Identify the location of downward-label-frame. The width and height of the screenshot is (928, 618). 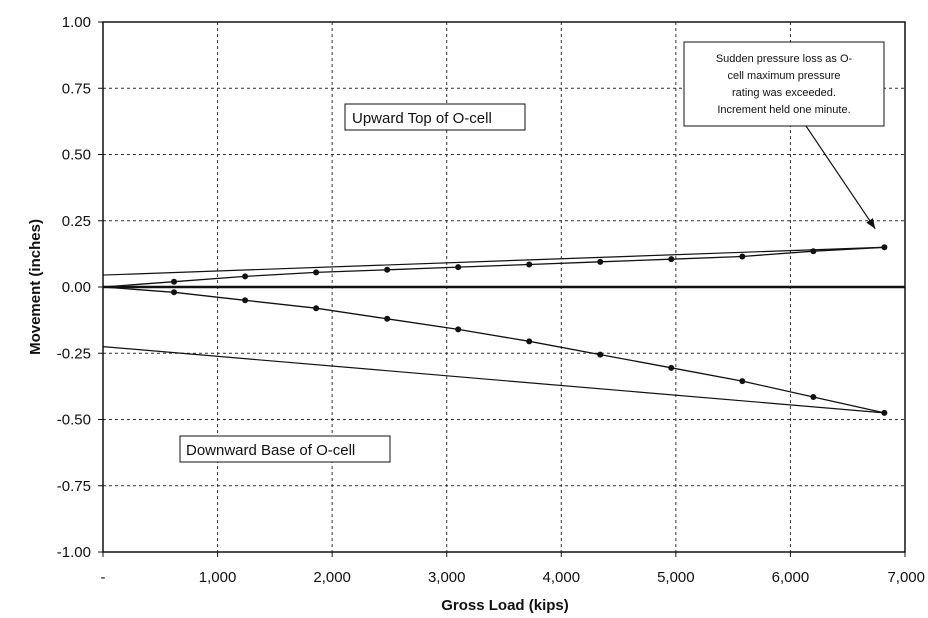
(285, 449).